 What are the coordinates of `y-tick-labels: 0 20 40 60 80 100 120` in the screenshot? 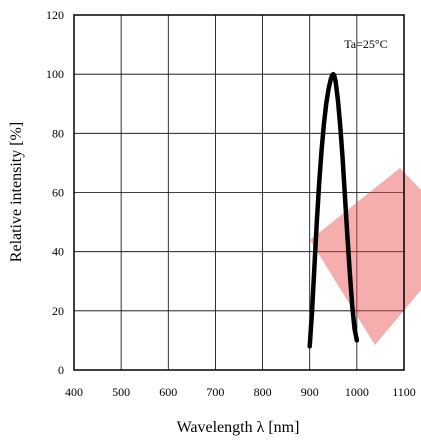 It's located at (55, 192).